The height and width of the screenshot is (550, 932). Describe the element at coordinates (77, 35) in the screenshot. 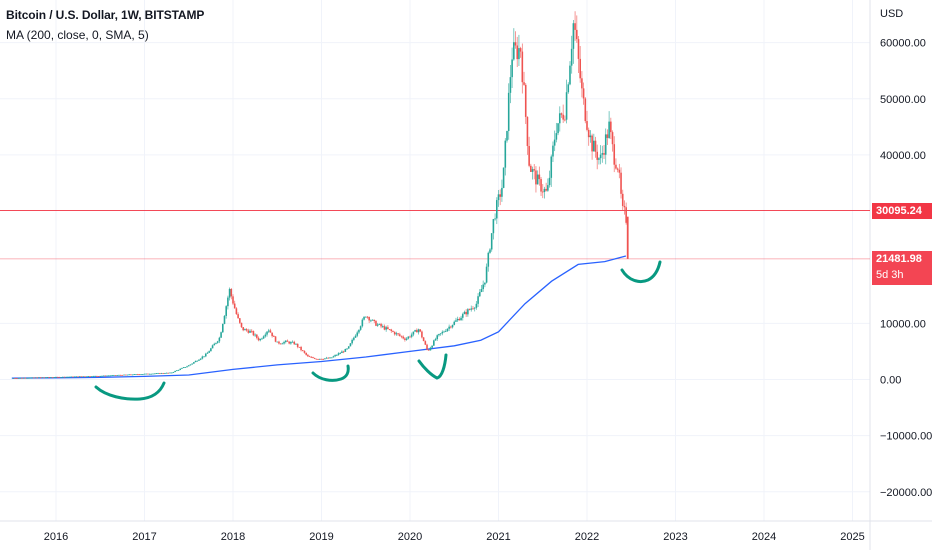

I see `indicator-legend: MA (200, close, 0, SMA, 5)` at that location.